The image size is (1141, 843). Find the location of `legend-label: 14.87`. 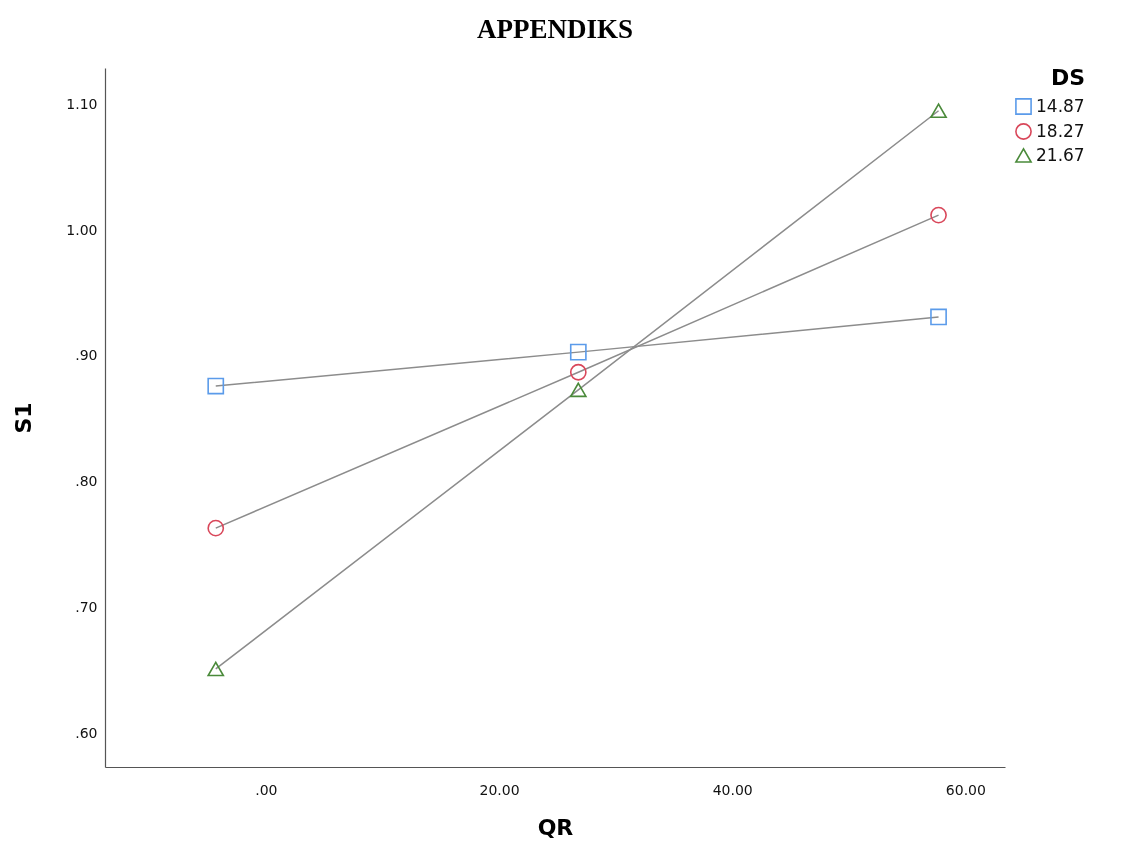

legend-label: 14.87 is located at coordinates (1060, 105).